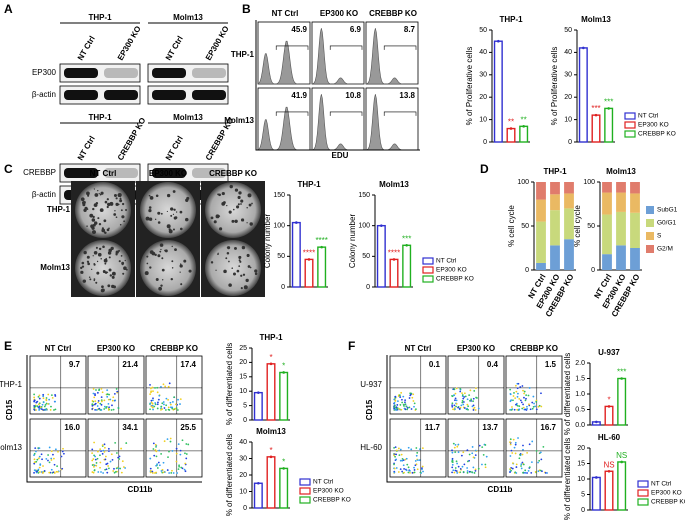  What do you see at coordinates (580, 425) in the screenshot?
I see `y-tick-label: 0.0` at bounding box center [580, 425].